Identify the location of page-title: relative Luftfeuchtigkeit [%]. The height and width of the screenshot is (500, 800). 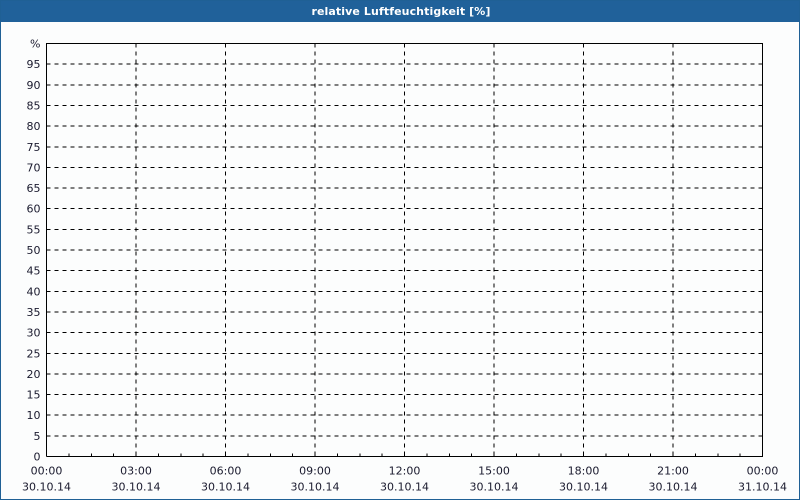
(401, 11).